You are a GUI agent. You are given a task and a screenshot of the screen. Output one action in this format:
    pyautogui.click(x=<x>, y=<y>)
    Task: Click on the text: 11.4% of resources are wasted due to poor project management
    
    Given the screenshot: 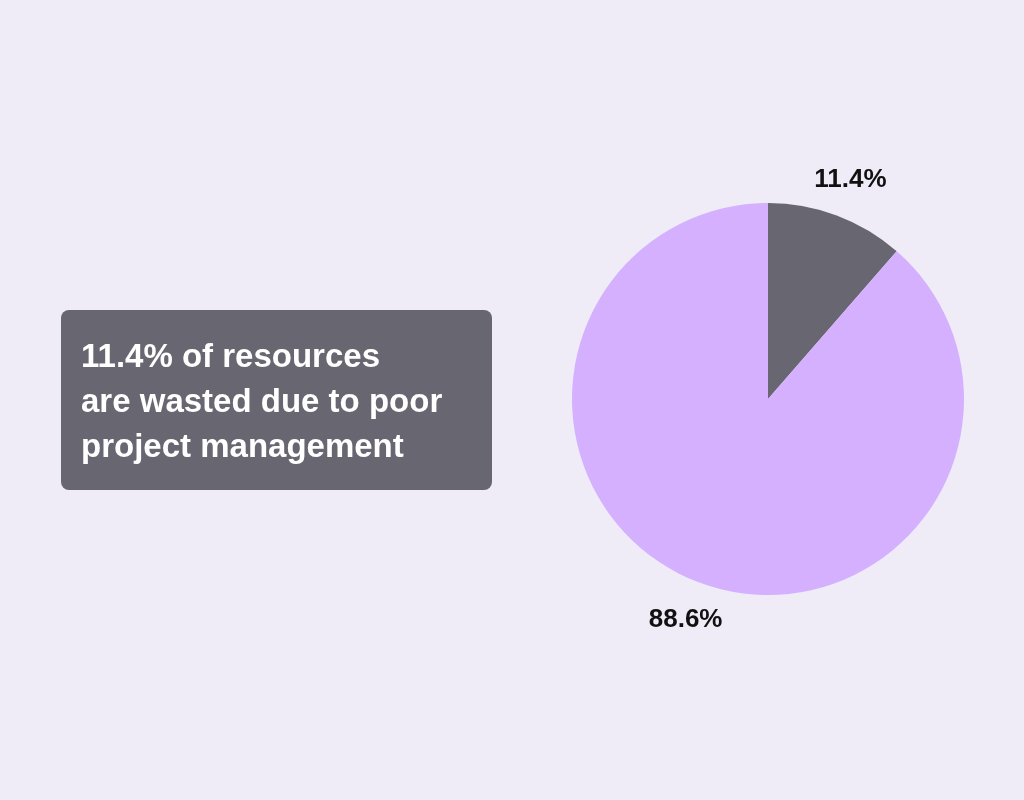 What is the action you would take?
    pyautogui.click(x=262, y=400)
    